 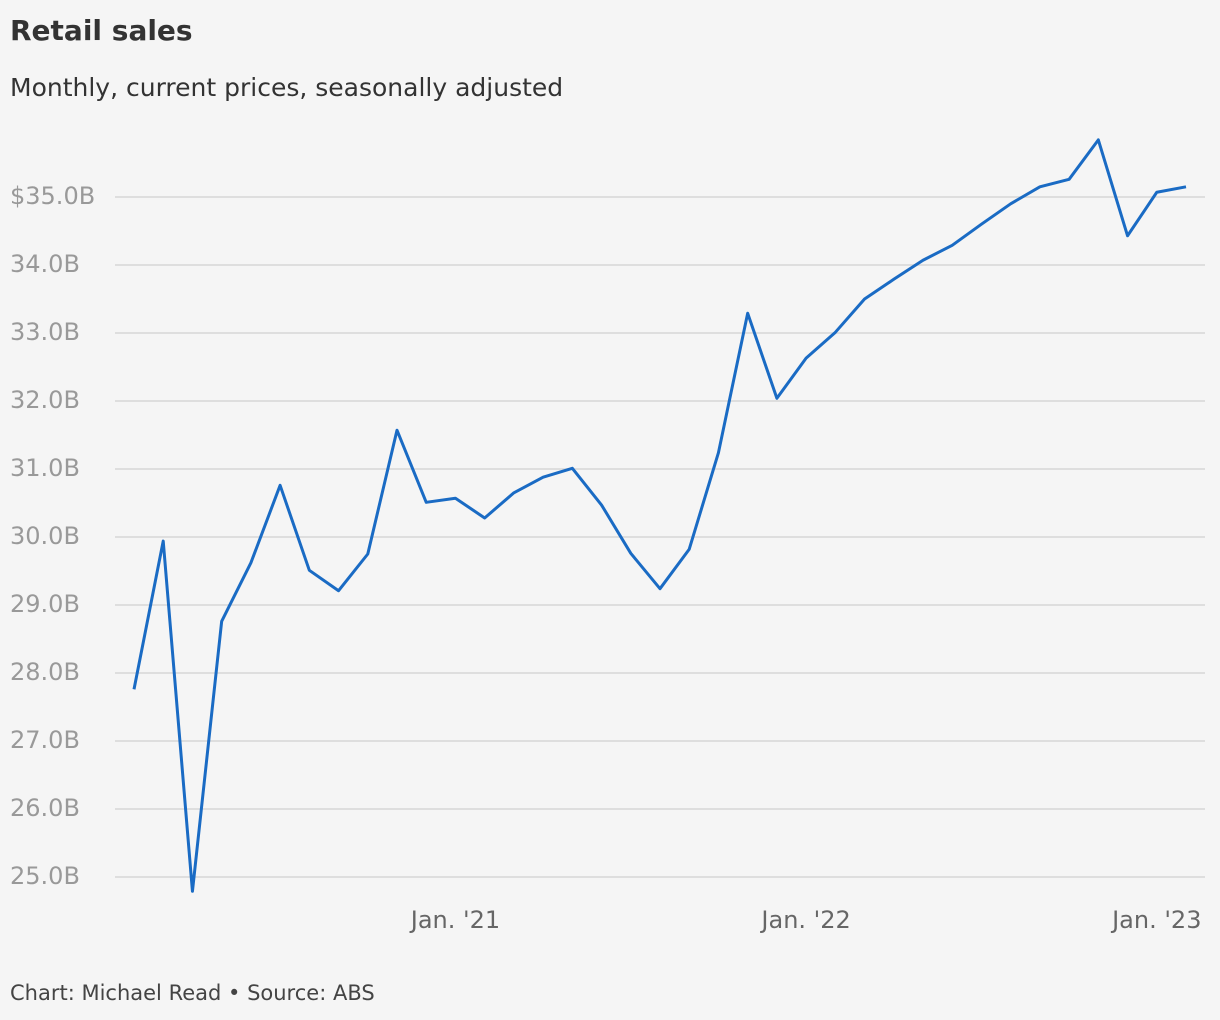 I want to click on y-tick-label: 28.0B, so click(x=45, y=672).